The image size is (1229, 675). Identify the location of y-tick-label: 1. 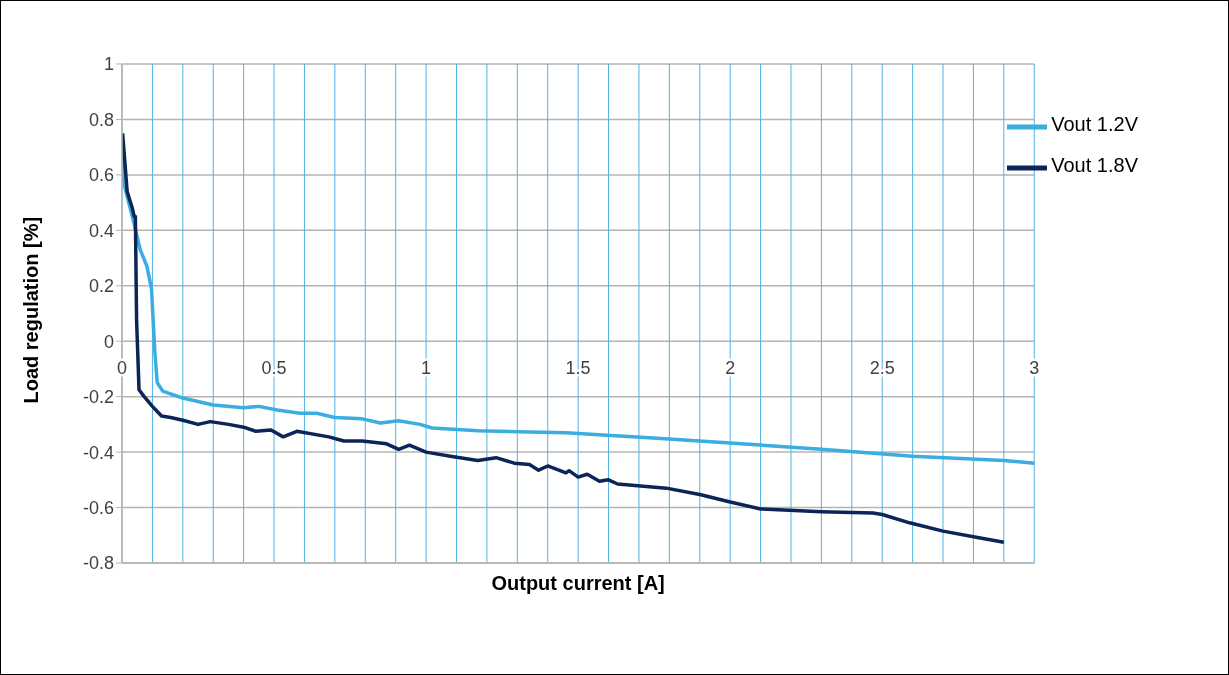
(108, 64).